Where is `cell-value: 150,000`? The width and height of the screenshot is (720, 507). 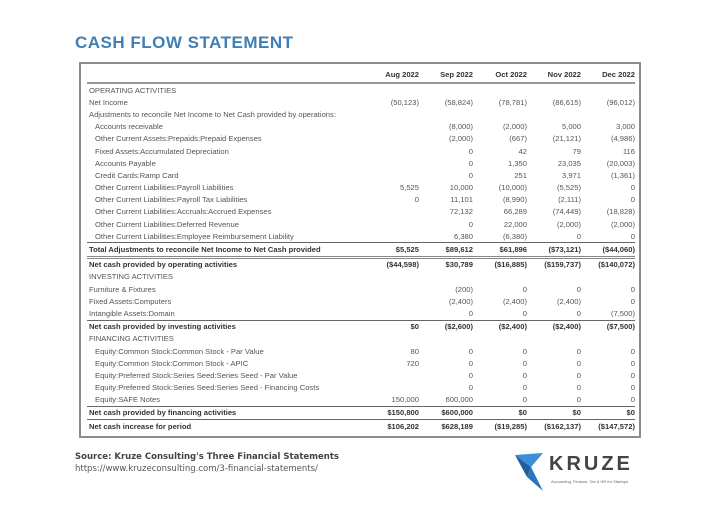
cell-value: 150,000 is located at coordinates (405, 400).